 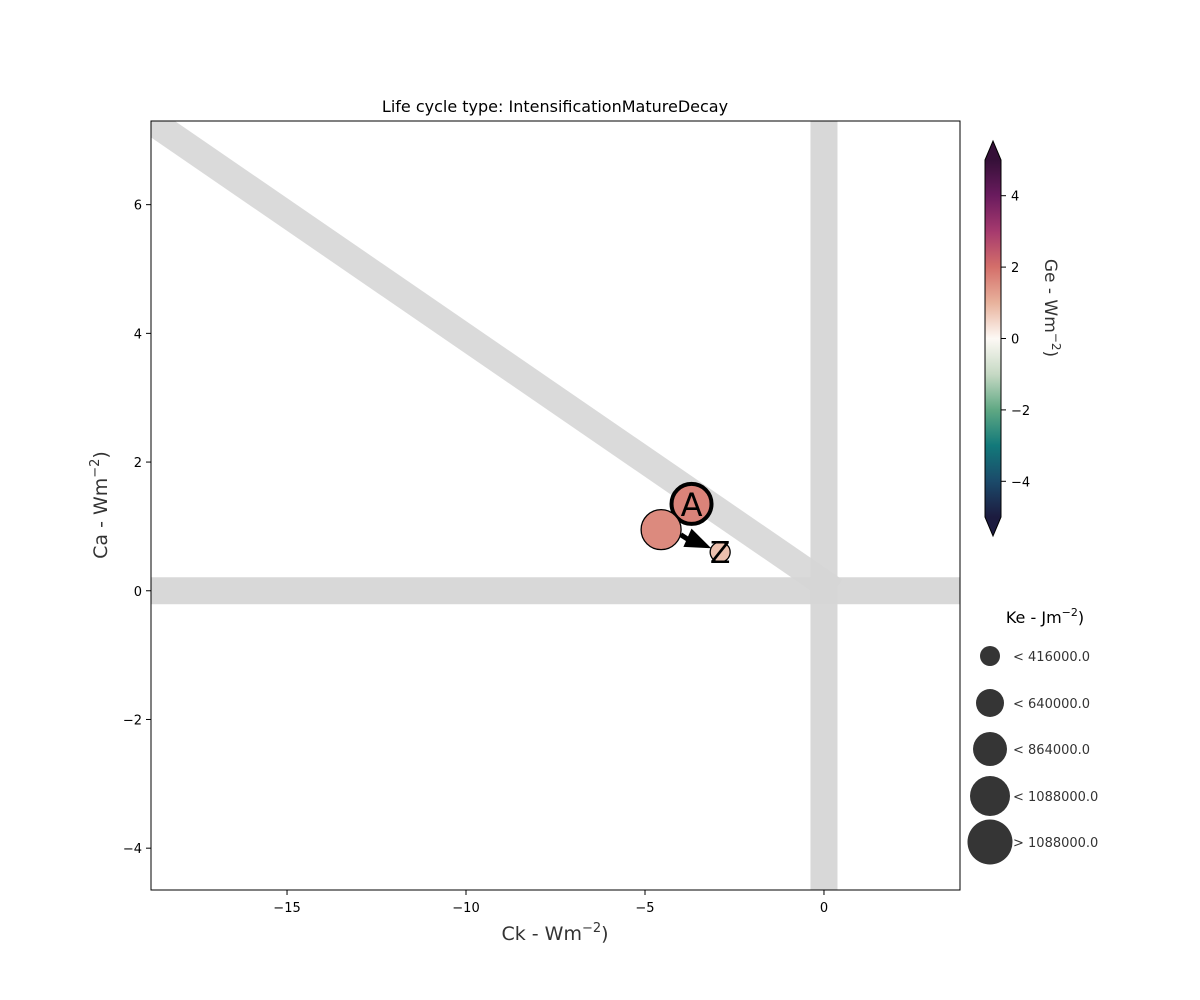 I want to click on size-legend-title-sup: −2, so click(x=1070, y=612).